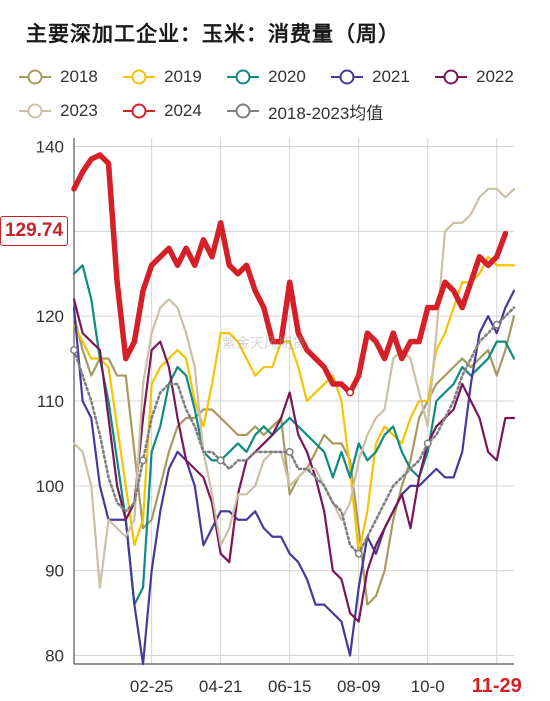 This screenshot has height=701, width=550. What do you see at coordinates (50, 146) in the screenshot?
I see `y-tick-label: 140` at bounding box center [50, 146].